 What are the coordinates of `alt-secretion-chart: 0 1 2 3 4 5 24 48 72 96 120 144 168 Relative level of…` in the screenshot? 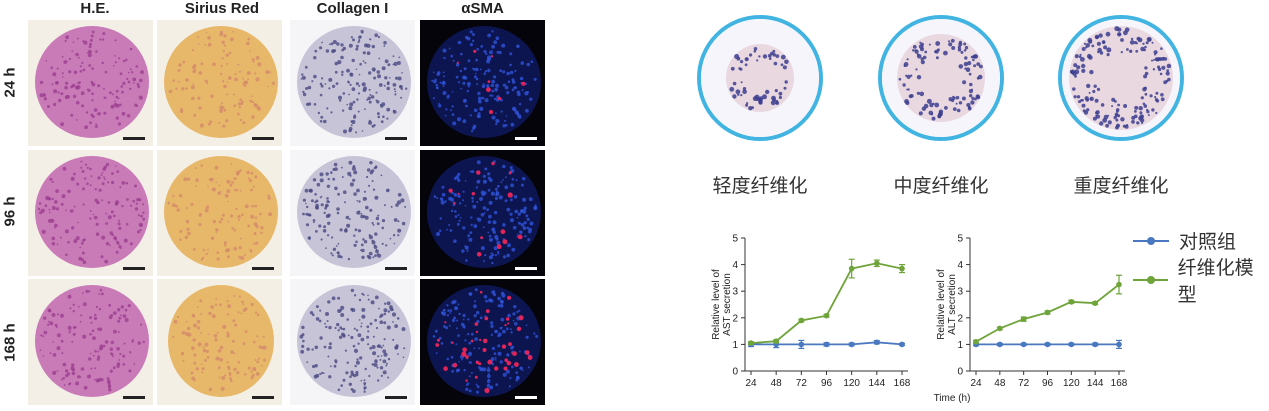 It's located at (1031, 319).